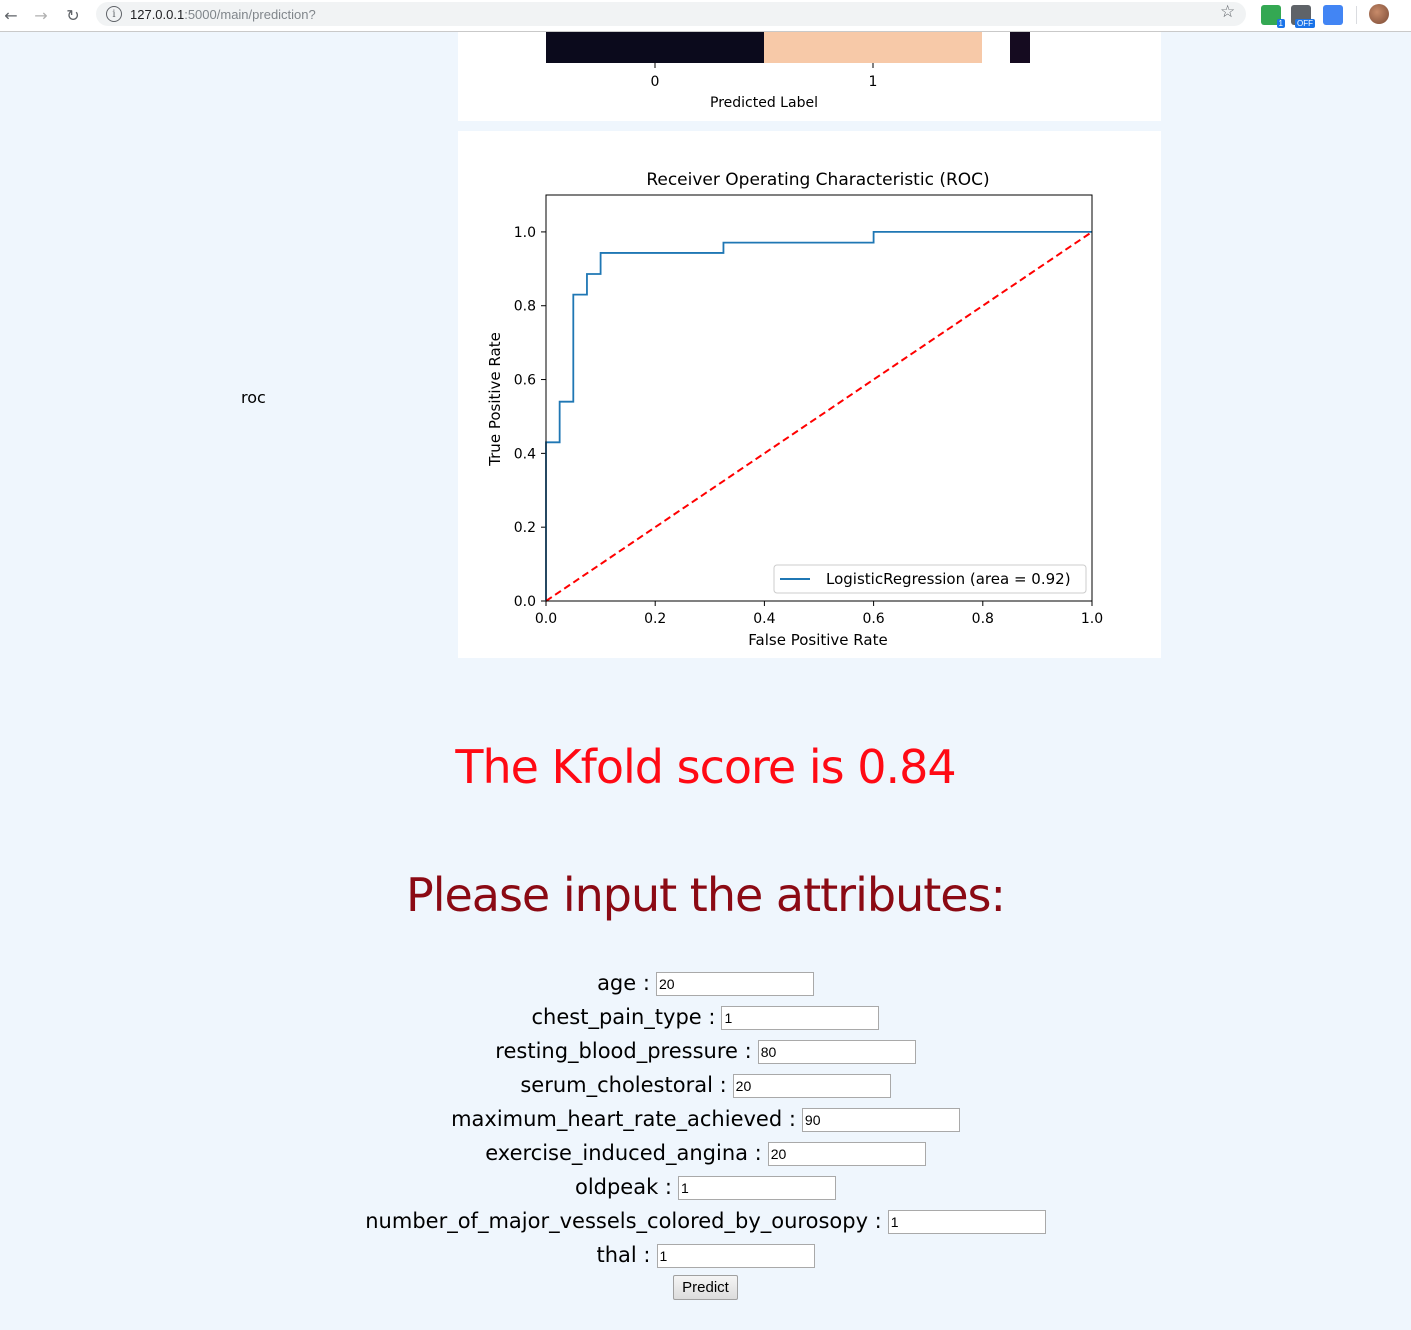  I want to click on x-tick-label-1: 1, so click(873, 82).